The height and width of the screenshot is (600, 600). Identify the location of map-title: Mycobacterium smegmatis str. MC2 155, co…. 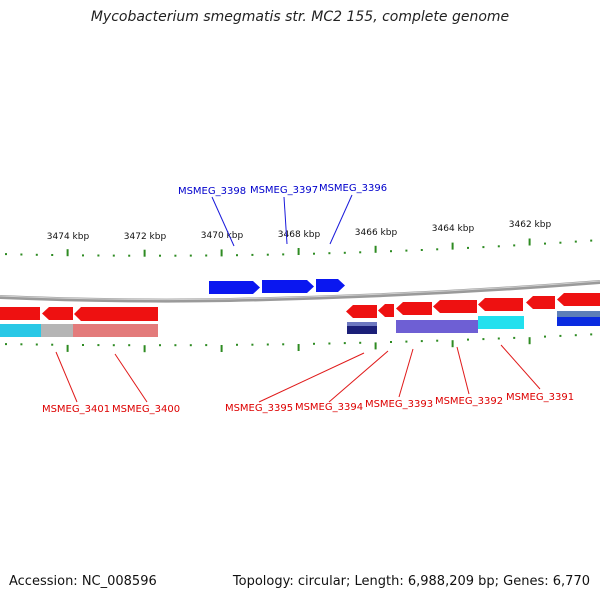
(300, 17).